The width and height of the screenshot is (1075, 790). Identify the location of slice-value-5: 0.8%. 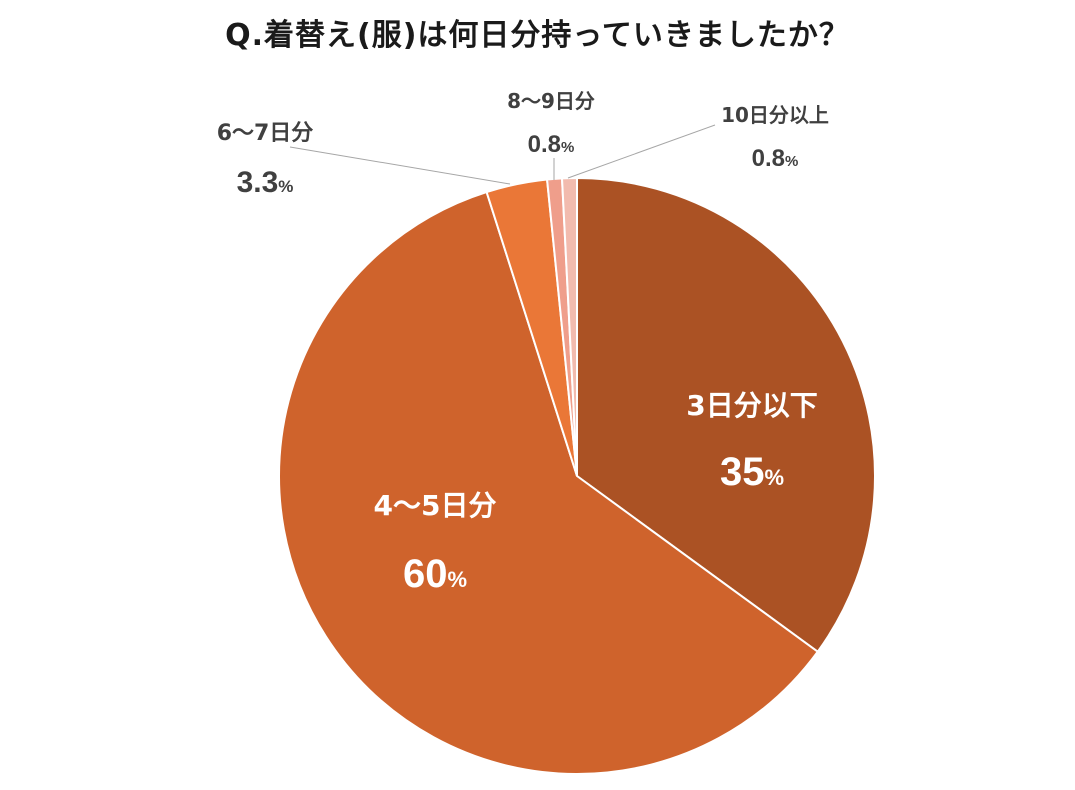
(775, 158).